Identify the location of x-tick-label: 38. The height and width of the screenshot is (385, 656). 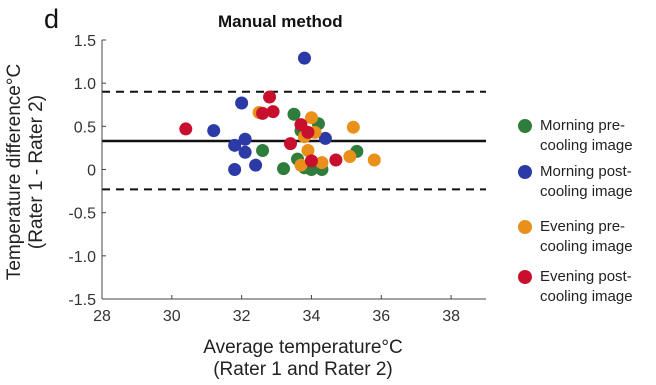
(451, 316).